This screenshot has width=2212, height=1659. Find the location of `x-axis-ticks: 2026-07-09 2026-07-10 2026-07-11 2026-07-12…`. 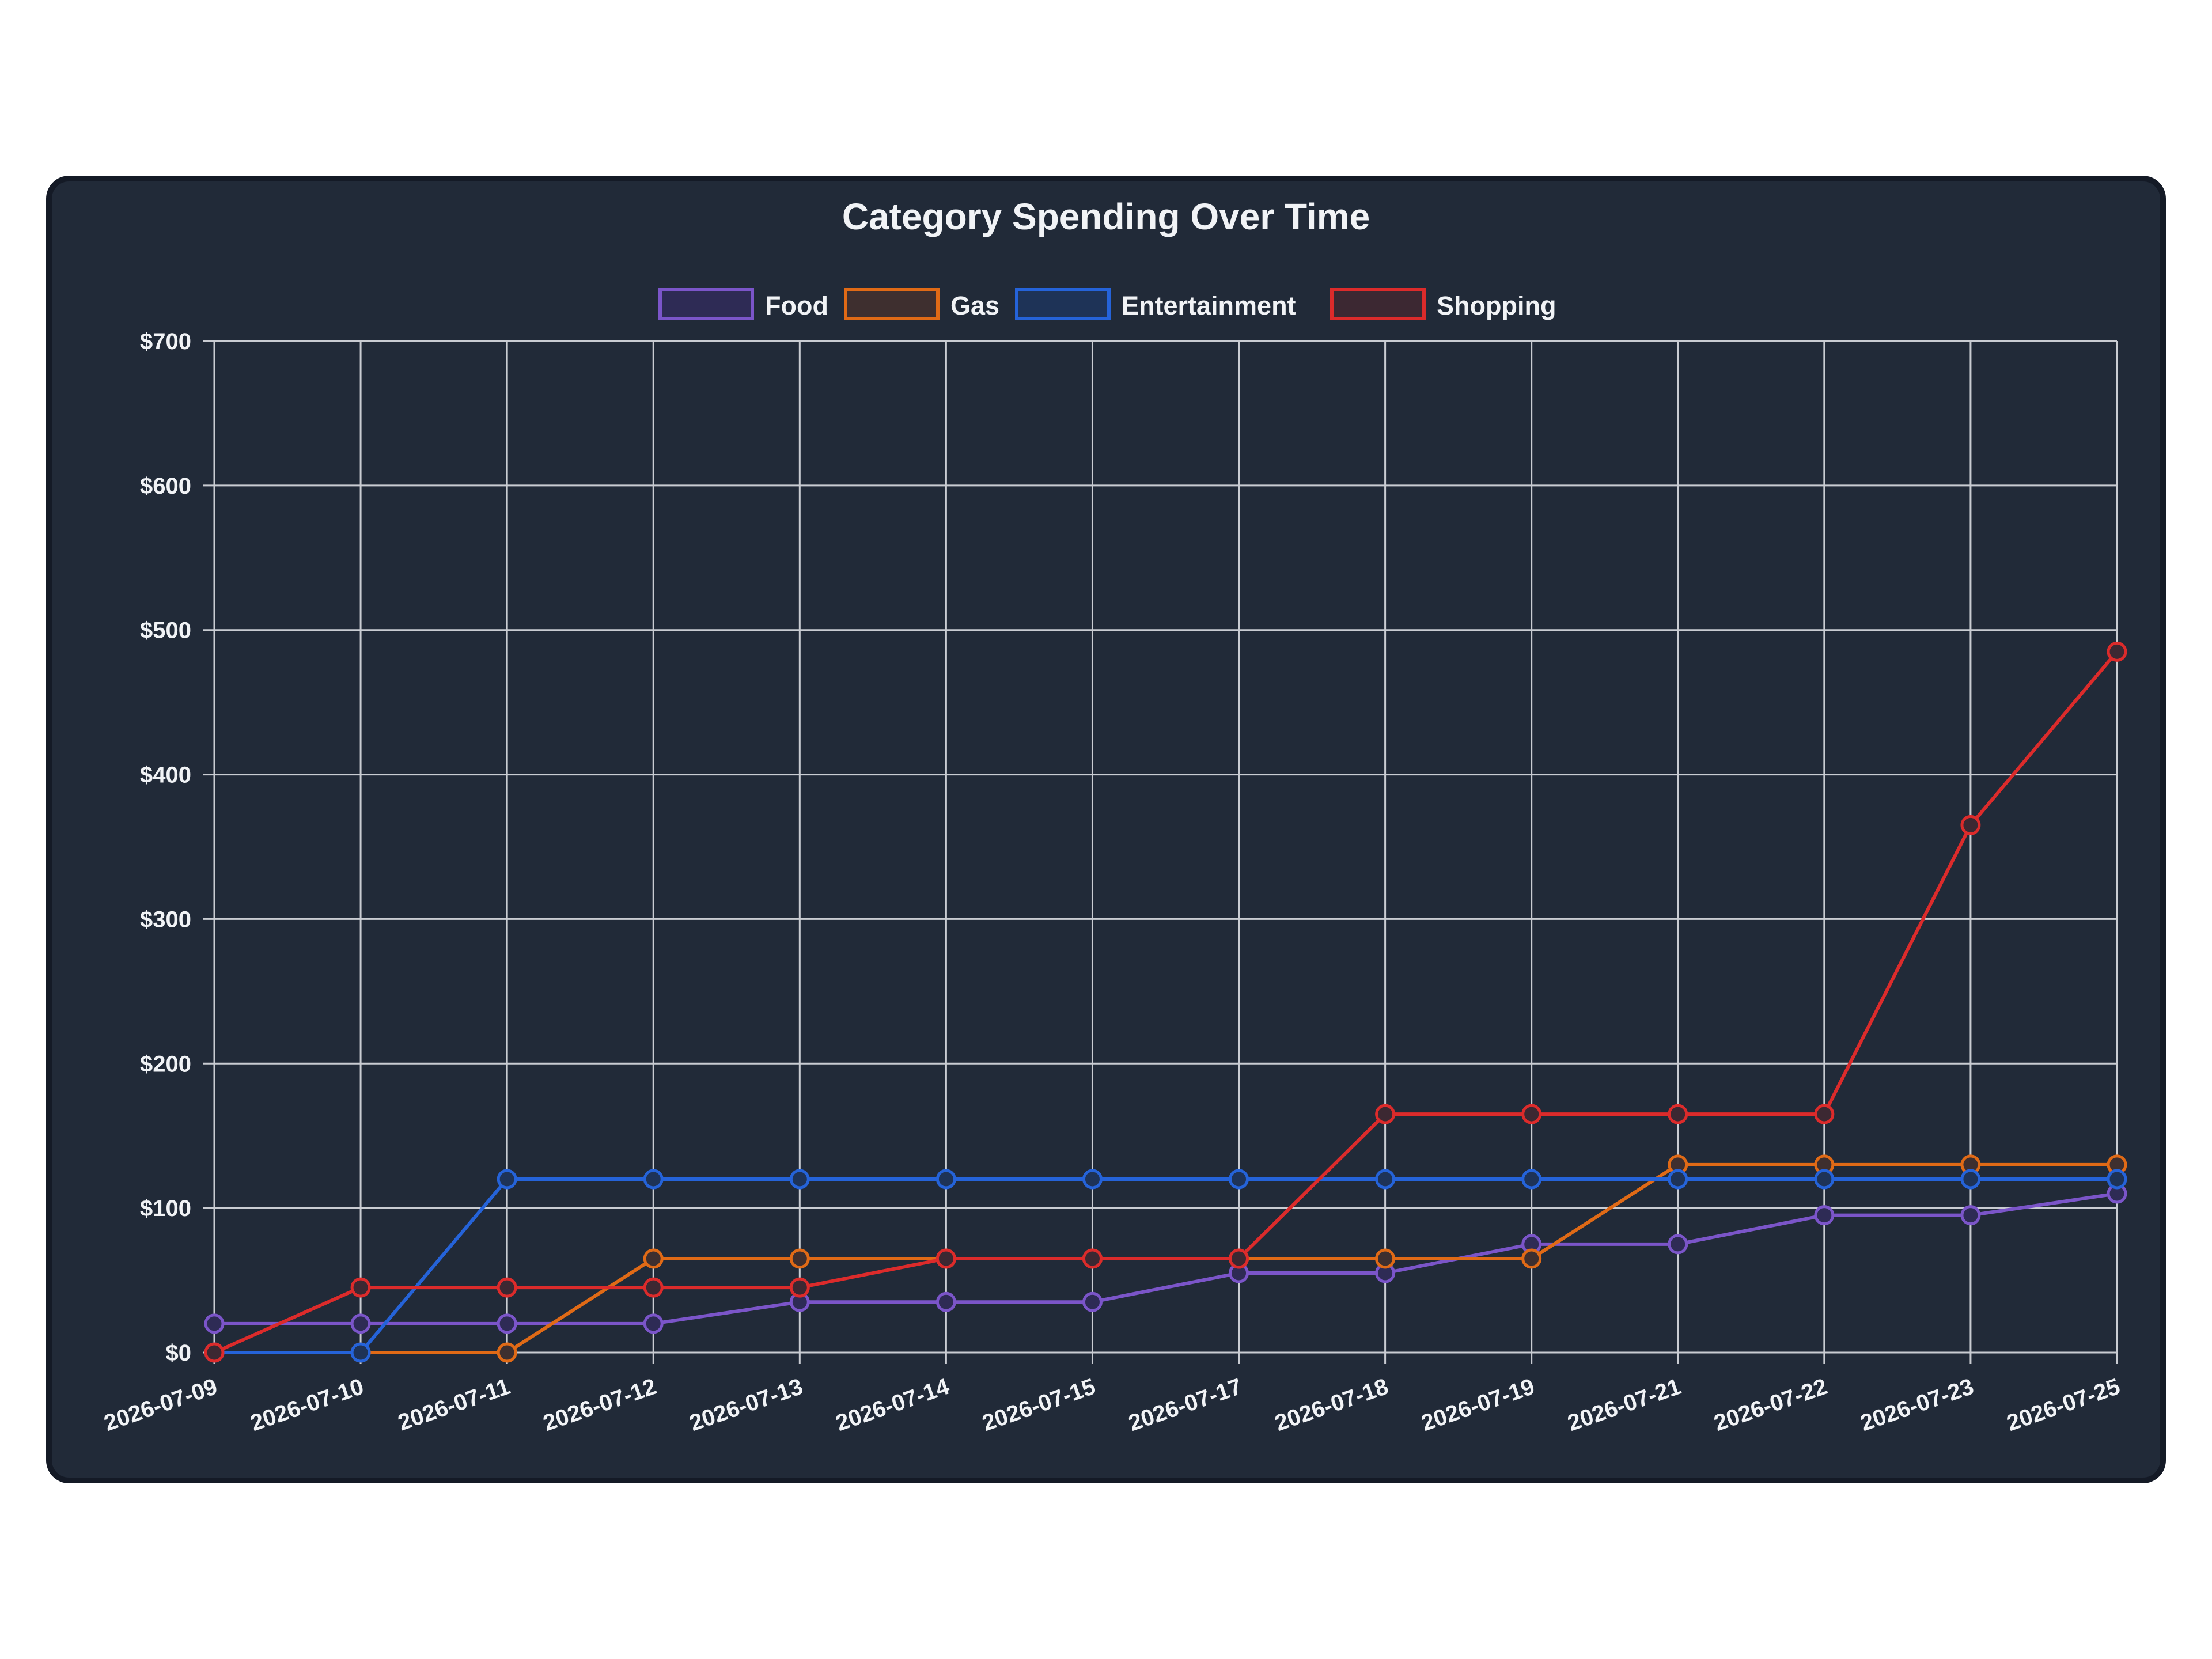

x-axis-ticks: 2026-07-09 2026-07-10 2026-07-11 2026-07-12… is located at coordinates (1112, 1405).